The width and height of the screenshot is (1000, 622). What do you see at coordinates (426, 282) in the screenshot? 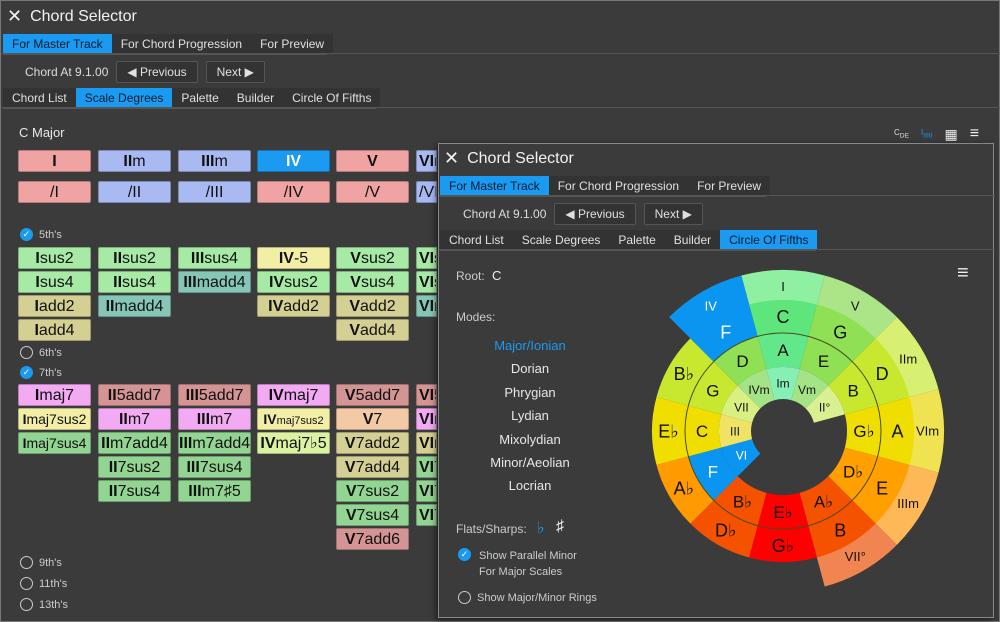
I see `chord-chip: VIsus4` at bounding box center [426, 282].